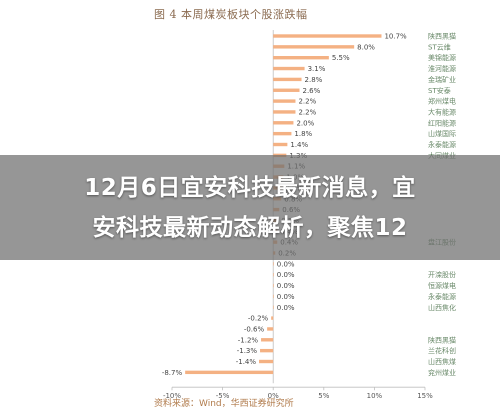 This screenshot has height=413, width=500. Describe the element at coordinates (172, 373) in the screenshot. I see `value-label: -8.7%` at that location.